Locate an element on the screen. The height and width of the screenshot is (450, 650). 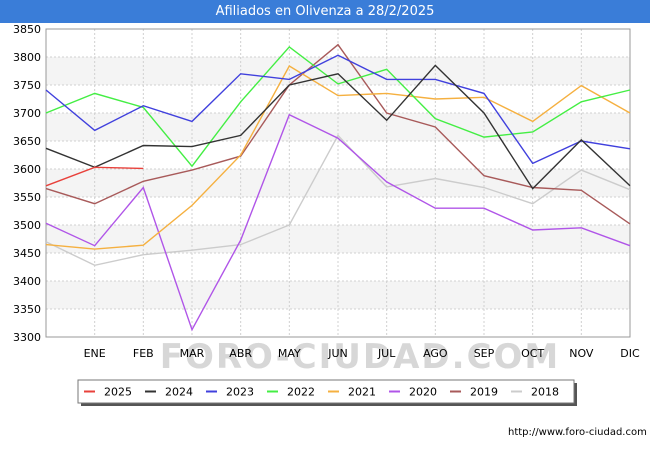
source-url: http://www.foro-ciudad.com is located at coordinates (577, 432).